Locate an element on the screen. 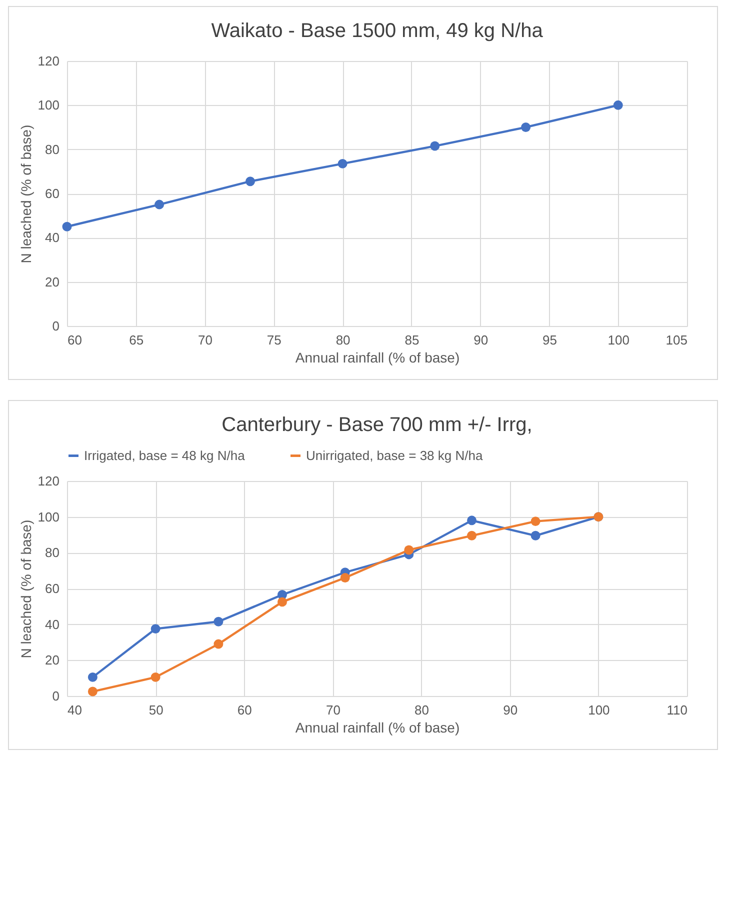 Image resolution: width=730 pixels, height=921 pixels. x-tick-label: 95 is located at coordinates (549, 340).